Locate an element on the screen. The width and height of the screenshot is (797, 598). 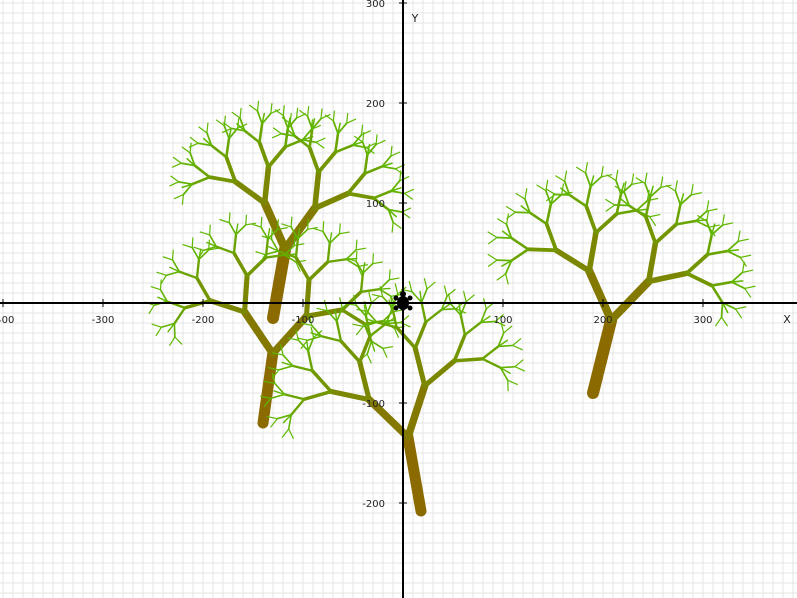
y-tick-label: 200 is located at coordinates (375, 104).